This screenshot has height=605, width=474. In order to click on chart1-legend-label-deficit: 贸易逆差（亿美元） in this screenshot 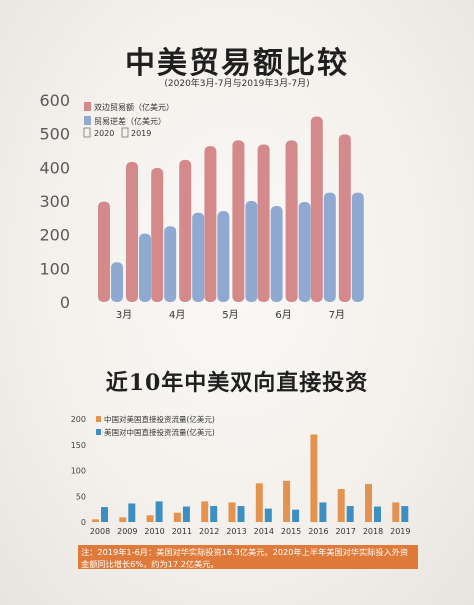, I will do `click(130, 121)`.